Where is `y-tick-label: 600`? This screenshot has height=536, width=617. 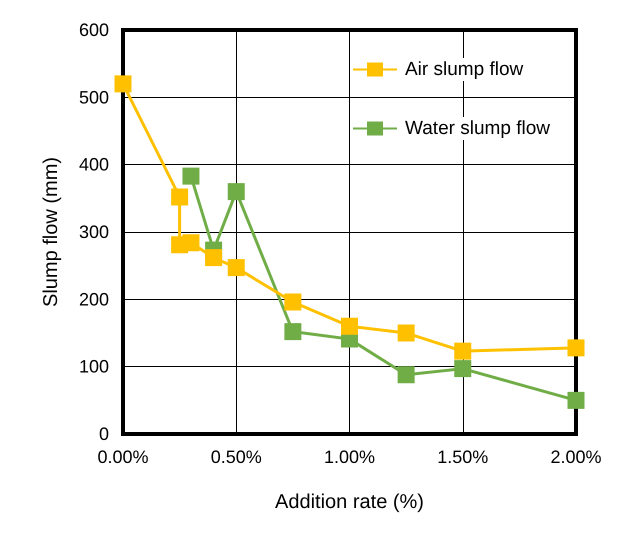
y-tick-label: 600 is located at coordinates (93, 30).